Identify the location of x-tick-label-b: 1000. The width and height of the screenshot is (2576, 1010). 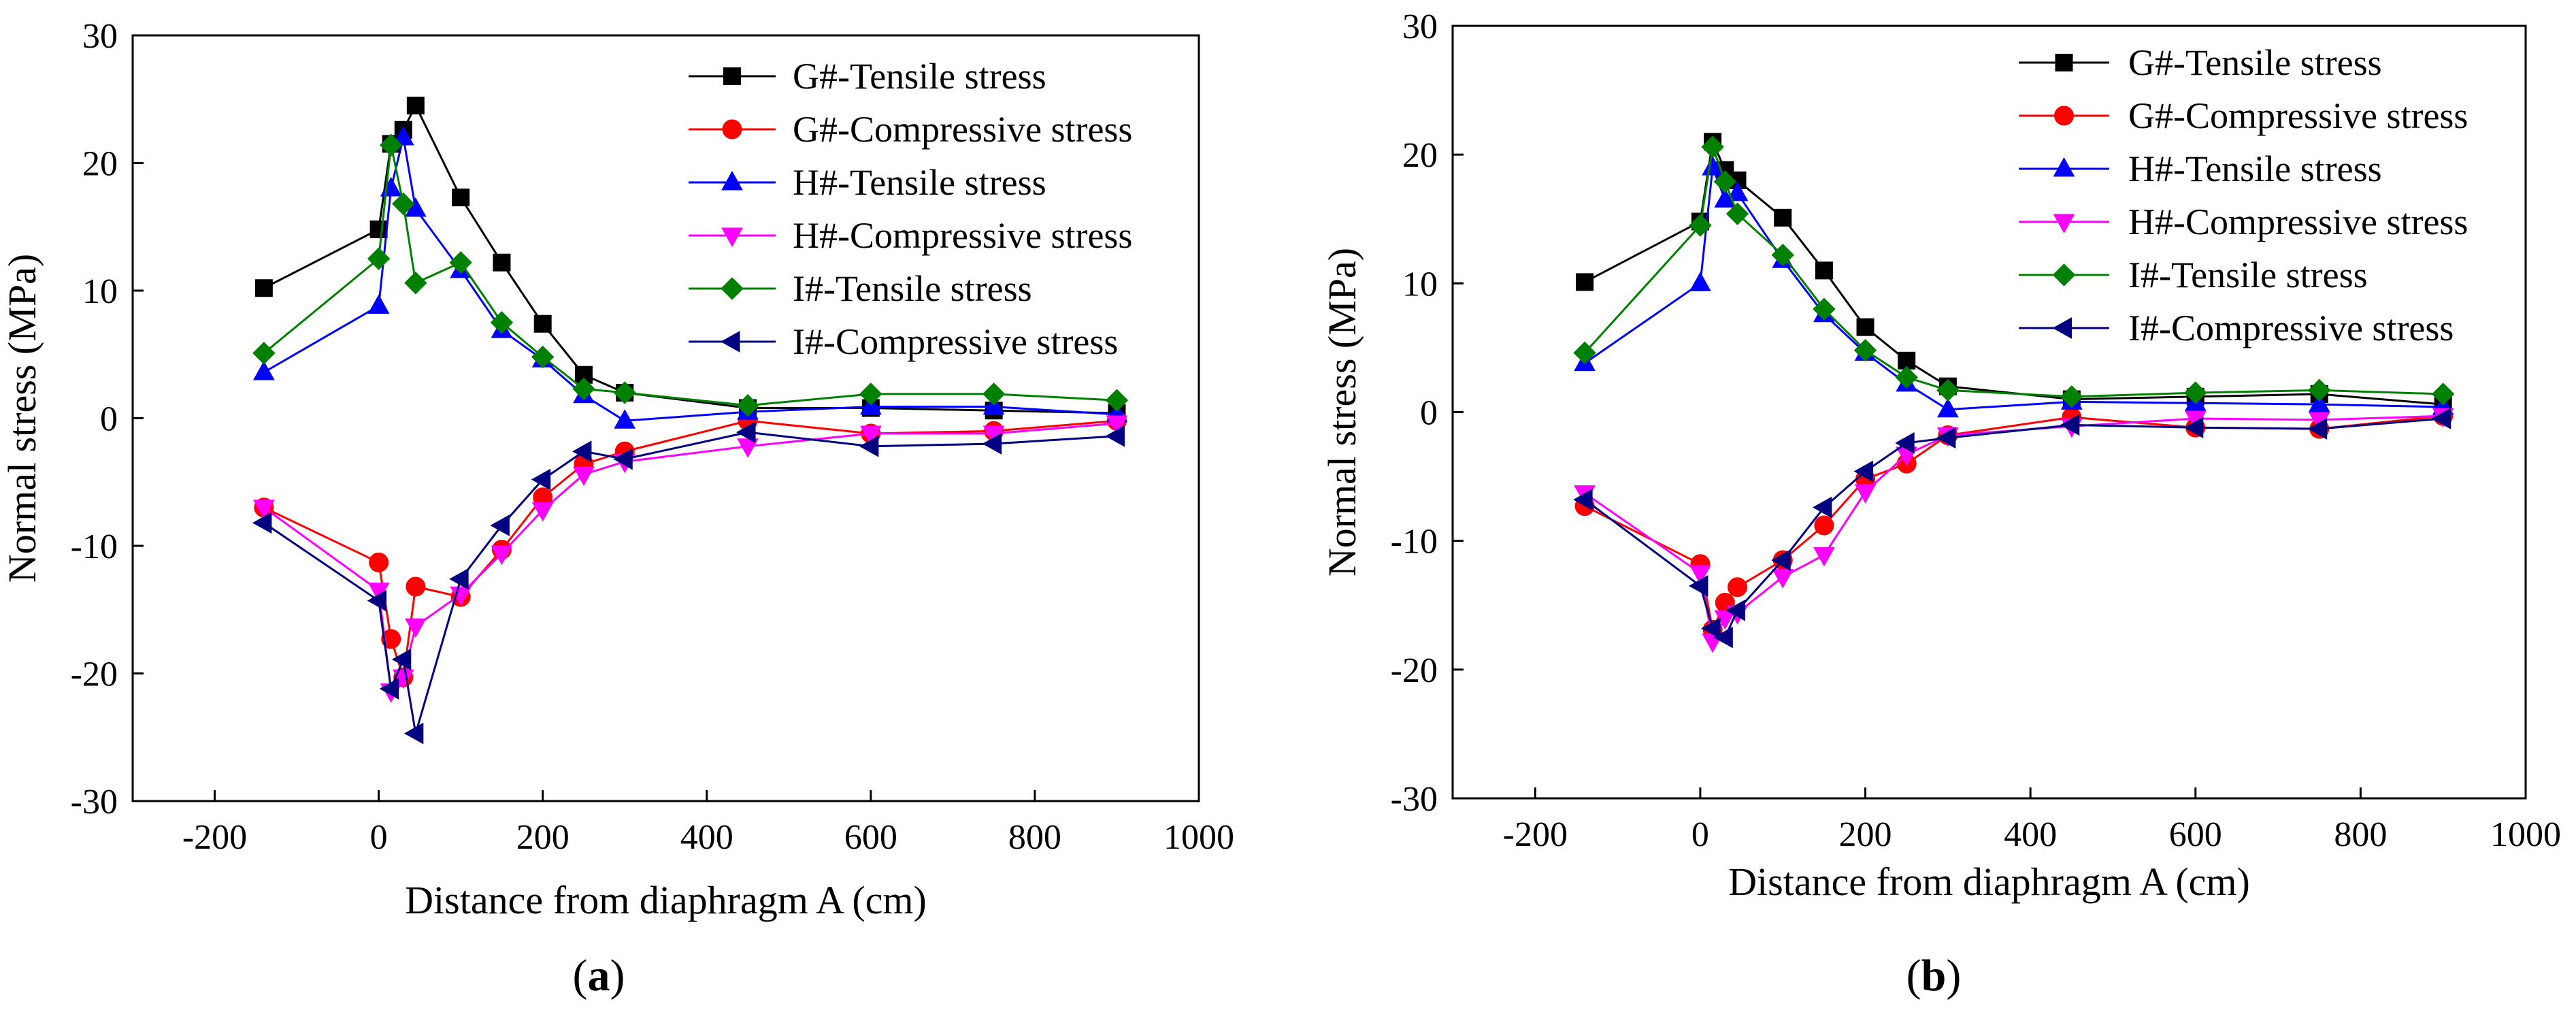
(2526, 835).